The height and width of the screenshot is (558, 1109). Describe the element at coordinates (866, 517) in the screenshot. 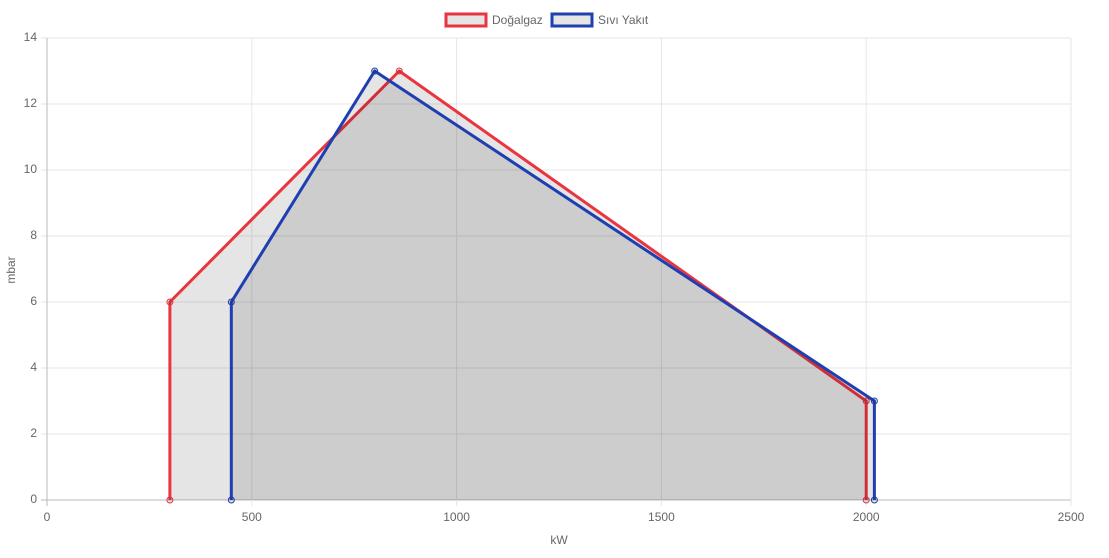

I see `x-tick-label: 2000` at that location.